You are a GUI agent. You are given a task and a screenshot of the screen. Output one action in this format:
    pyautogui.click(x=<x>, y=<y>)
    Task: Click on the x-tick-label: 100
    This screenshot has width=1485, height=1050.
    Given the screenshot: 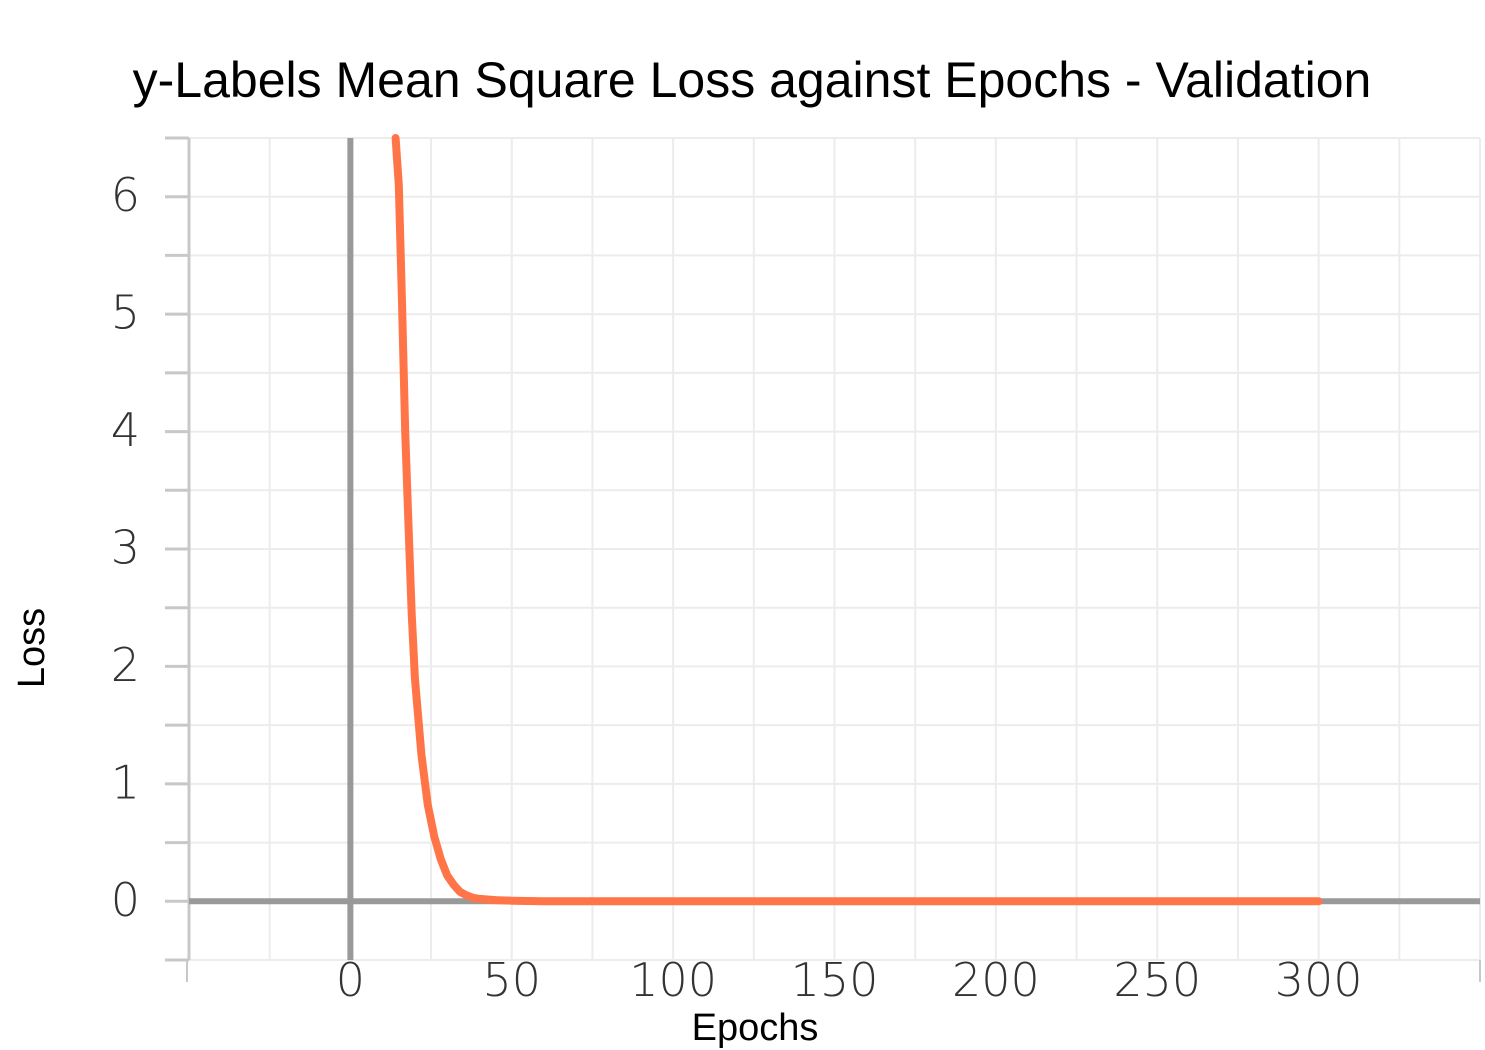 What is the action you would take?
    pyautogui.click(x=673, y=980)
    